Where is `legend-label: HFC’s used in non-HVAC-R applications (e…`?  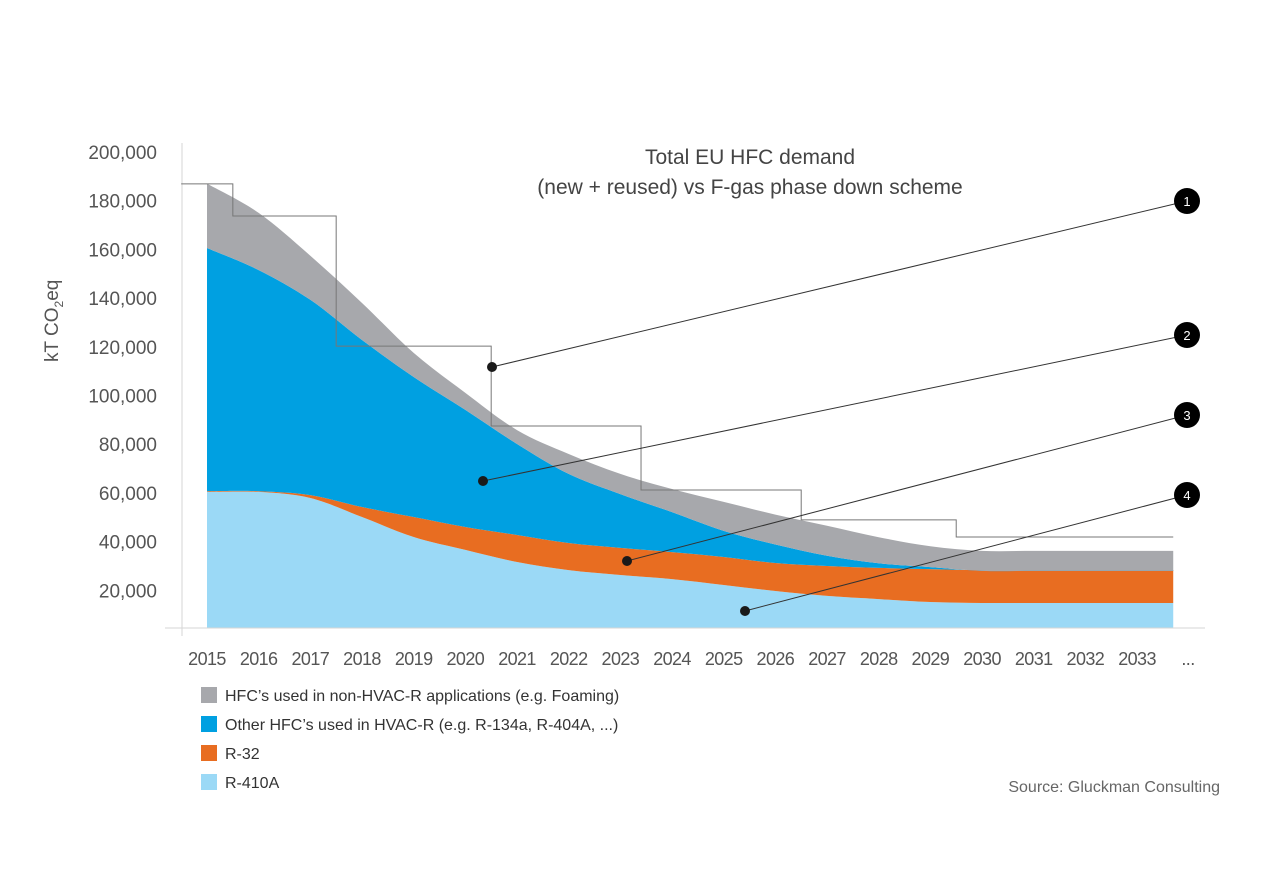 legend-label: HFC’s used in non-HVAC-R applications (e… is located at coordinates (422, 696).